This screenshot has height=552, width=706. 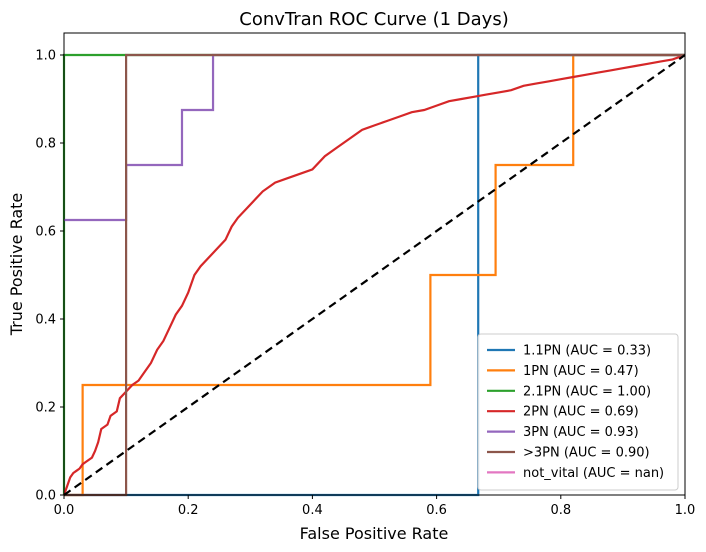 What do you see at coordinates (374, 533) in the screenshot?
I see `x-axis-label: False Positive Rate` at bounding box center [374, 533].